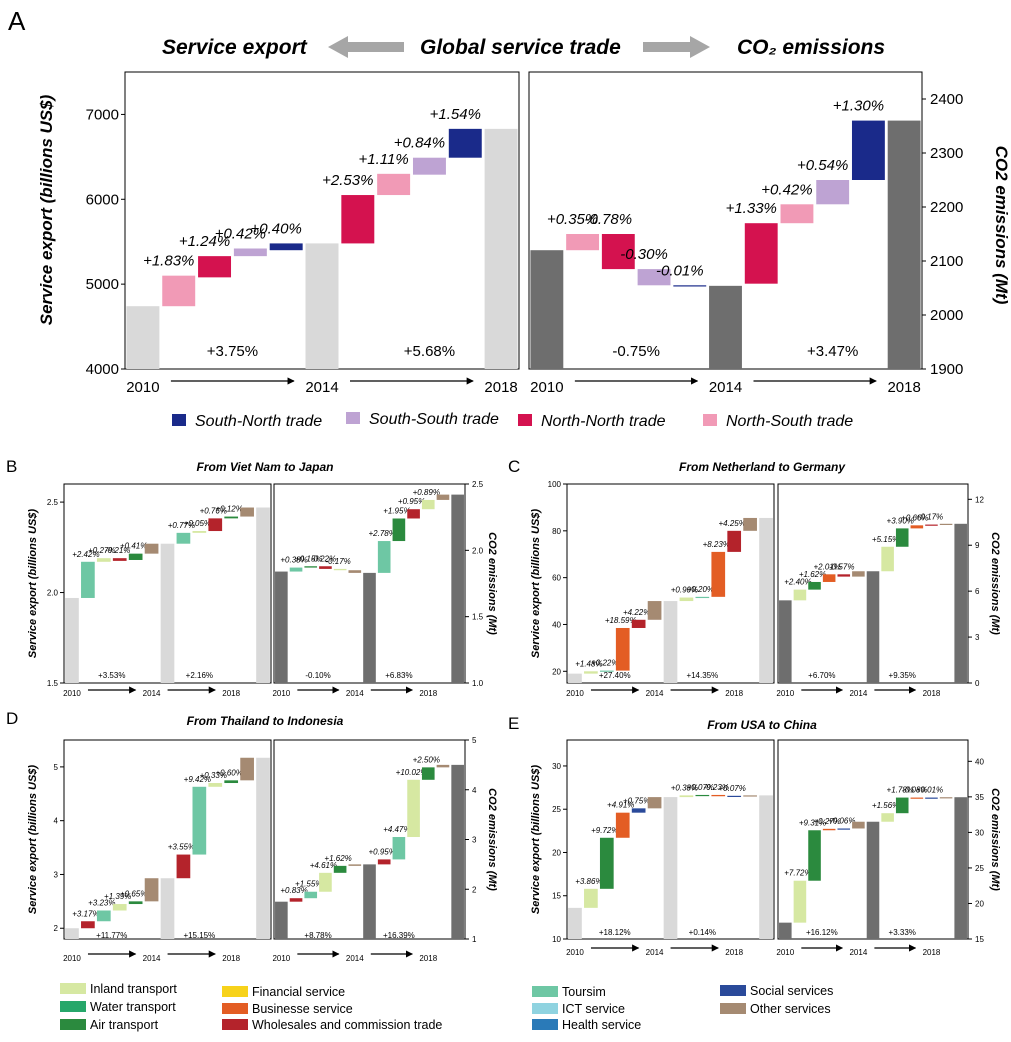 This screenshot has height=1042, width=1011. What do you see at coordinates (812, 574) in the screenshot?
I see `bar-data-label: +1.62%` at bounding box center [812, 574].